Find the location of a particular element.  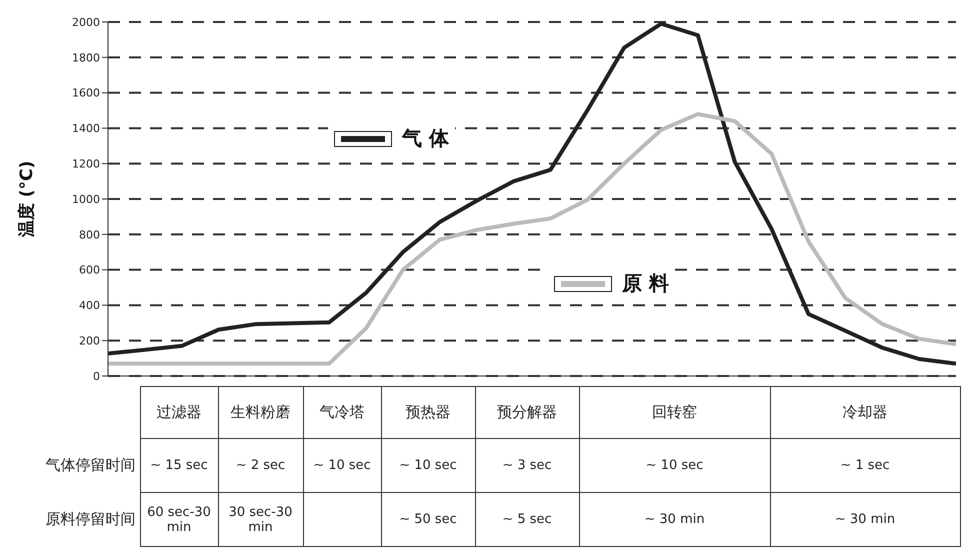

category-label: 预分解器 is located at coordinates (527, 412).